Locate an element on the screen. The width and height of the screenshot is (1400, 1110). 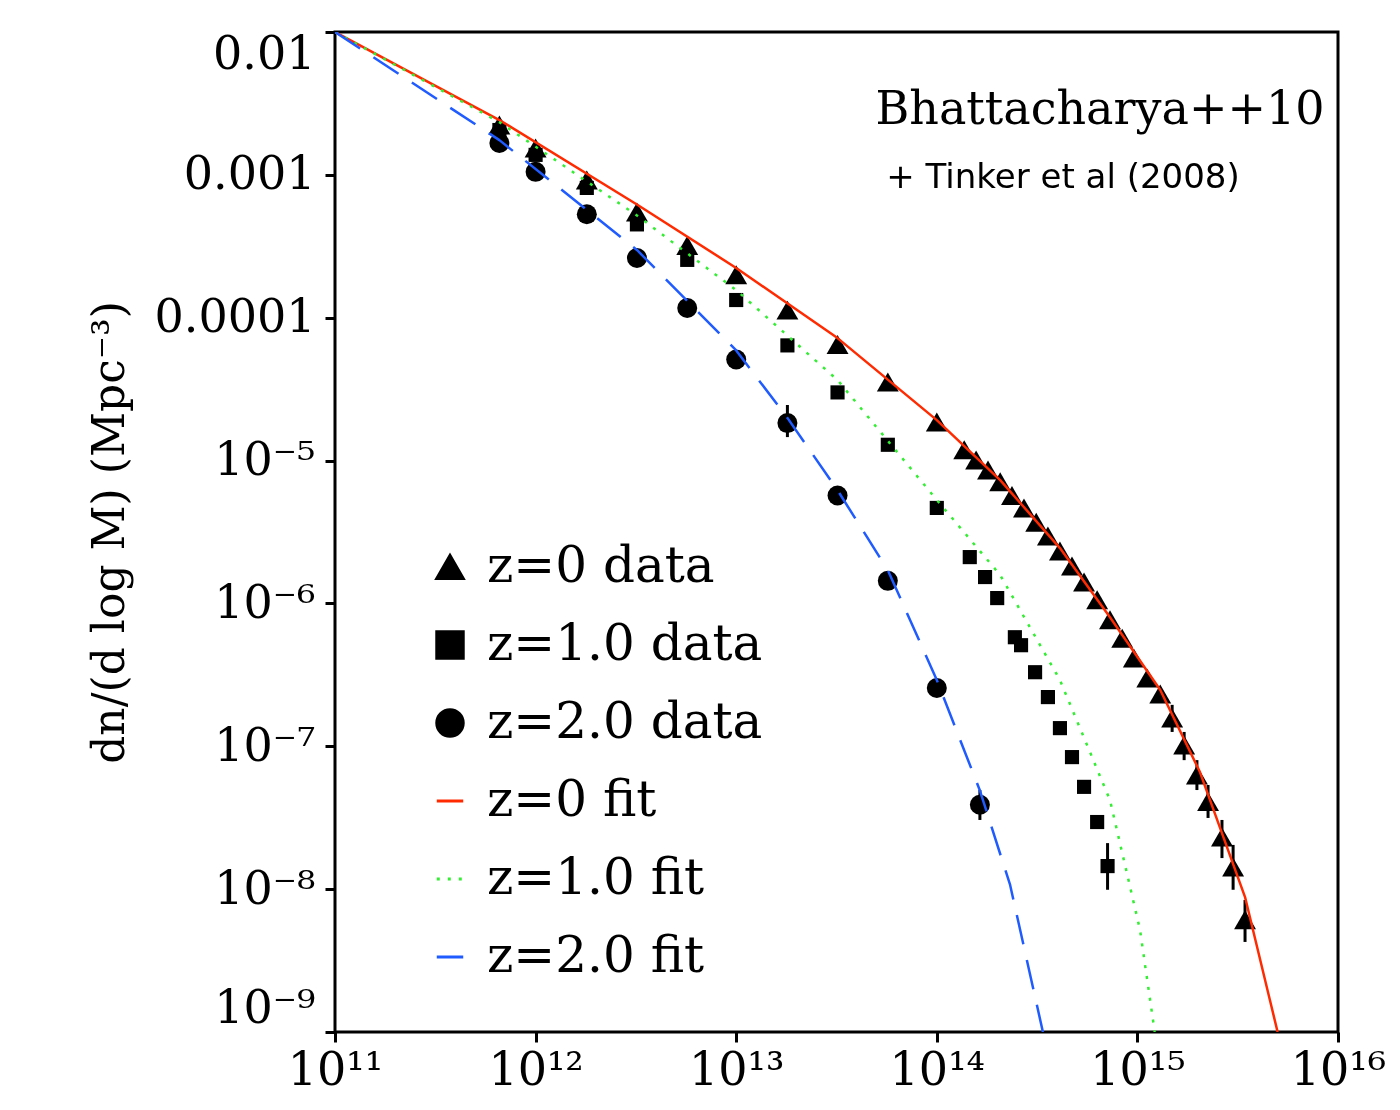
x-tick-label: 10¹³ is located at coordinates (736, 1068).